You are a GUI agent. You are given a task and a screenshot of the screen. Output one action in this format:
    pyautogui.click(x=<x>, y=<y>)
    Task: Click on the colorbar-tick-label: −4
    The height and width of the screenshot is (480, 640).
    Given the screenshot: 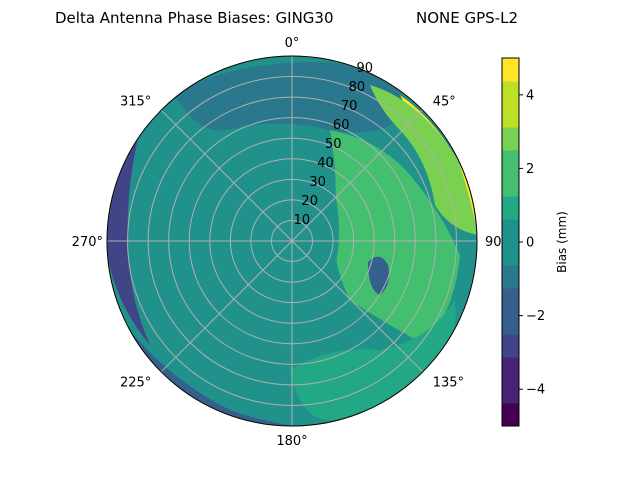 What is the action you would take?
    pyautogui.click(x=535, y=390)
    